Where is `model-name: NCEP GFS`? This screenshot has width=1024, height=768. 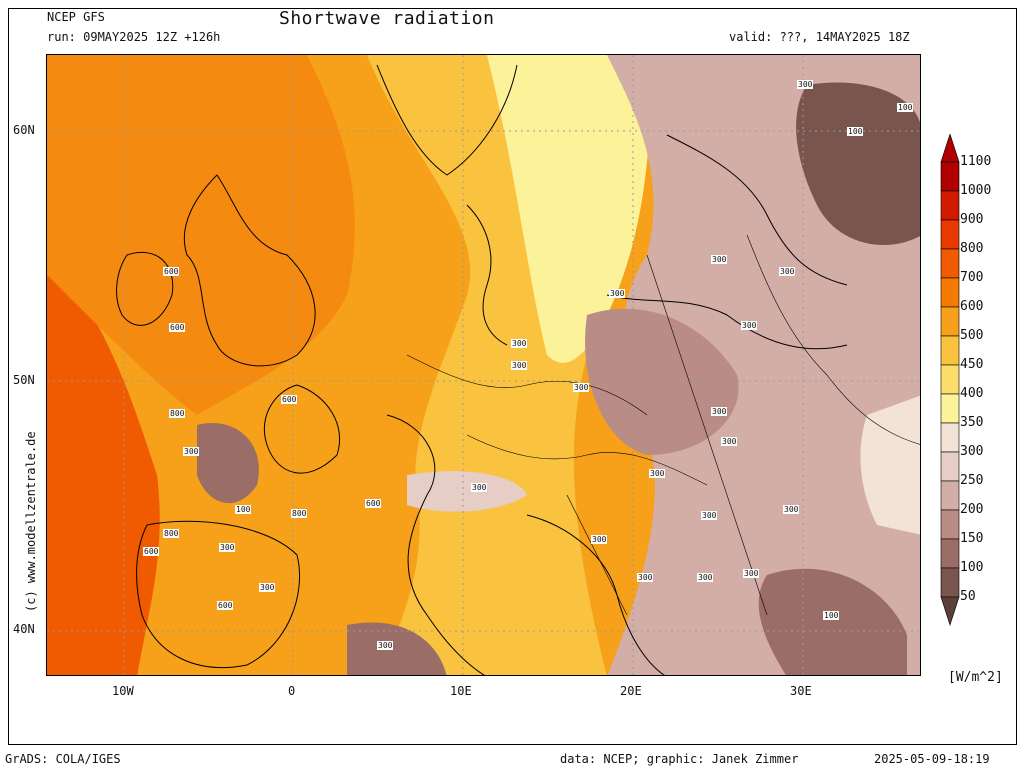 model-name: NCEP GFS is located at coordinates (76, 17).